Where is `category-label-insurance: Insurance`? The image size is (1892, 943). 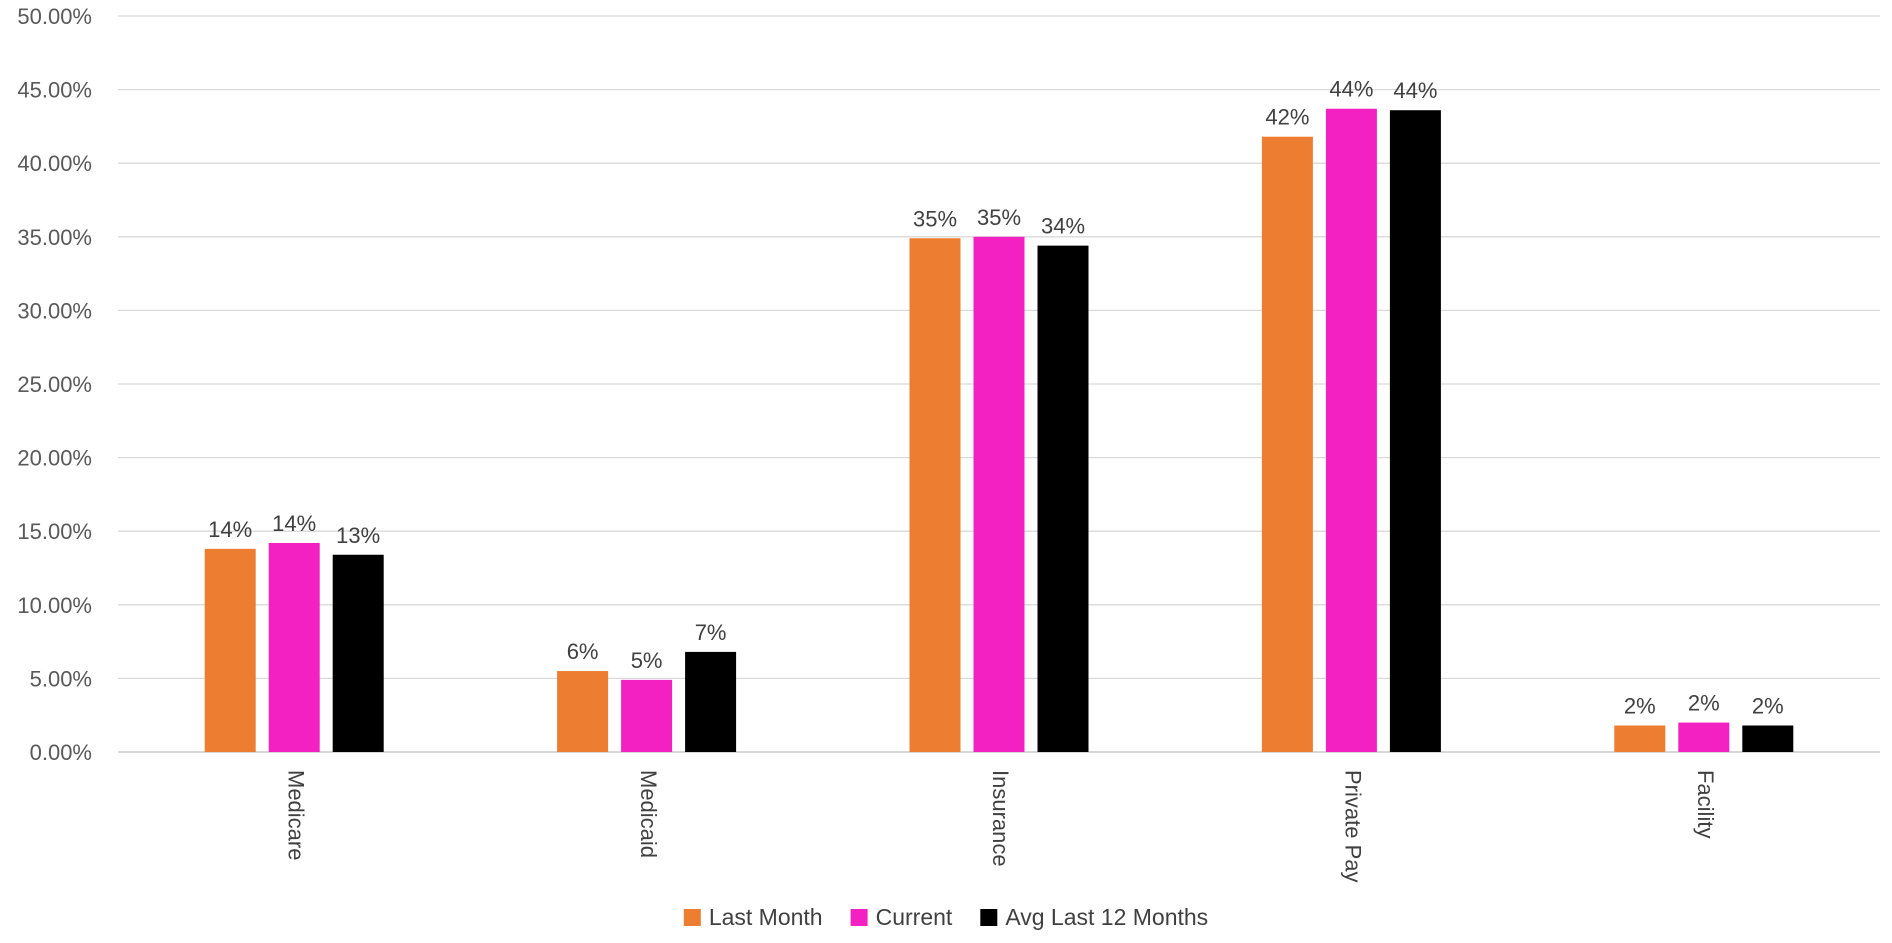 category-label-insurance: Insurance is located at coordinates (1000, 818).